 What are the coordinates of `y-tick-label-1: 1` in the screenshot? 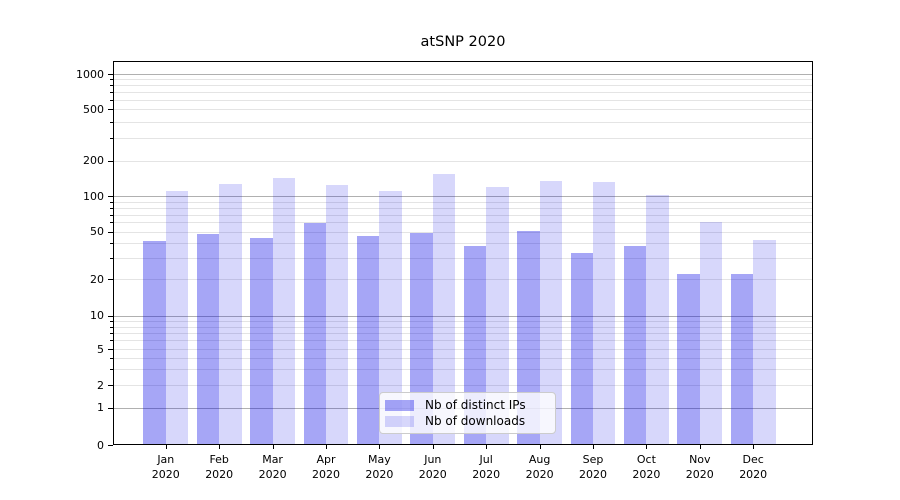 It's located at (100, 407).